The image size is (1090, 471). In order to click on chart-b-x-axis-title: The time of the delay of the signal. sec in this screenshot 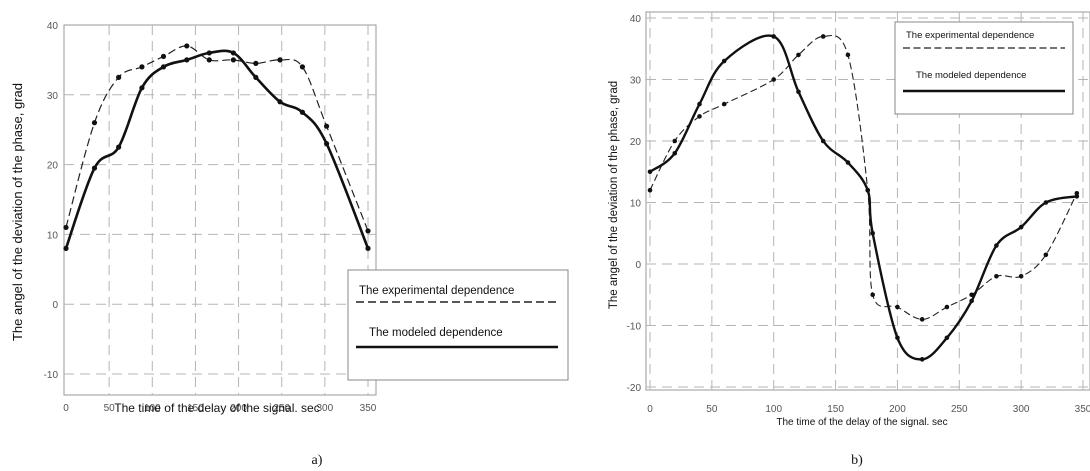, I will do `click(861, 422)`.